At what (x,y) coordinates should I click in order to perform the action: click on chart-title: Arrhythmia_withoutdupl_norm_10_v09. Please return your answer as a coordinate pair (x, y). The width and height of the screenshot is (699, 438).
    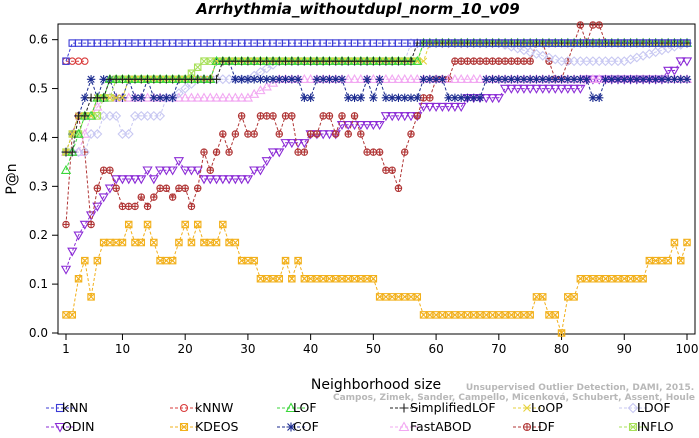
    Looking at the image, I should click on (357, 9).